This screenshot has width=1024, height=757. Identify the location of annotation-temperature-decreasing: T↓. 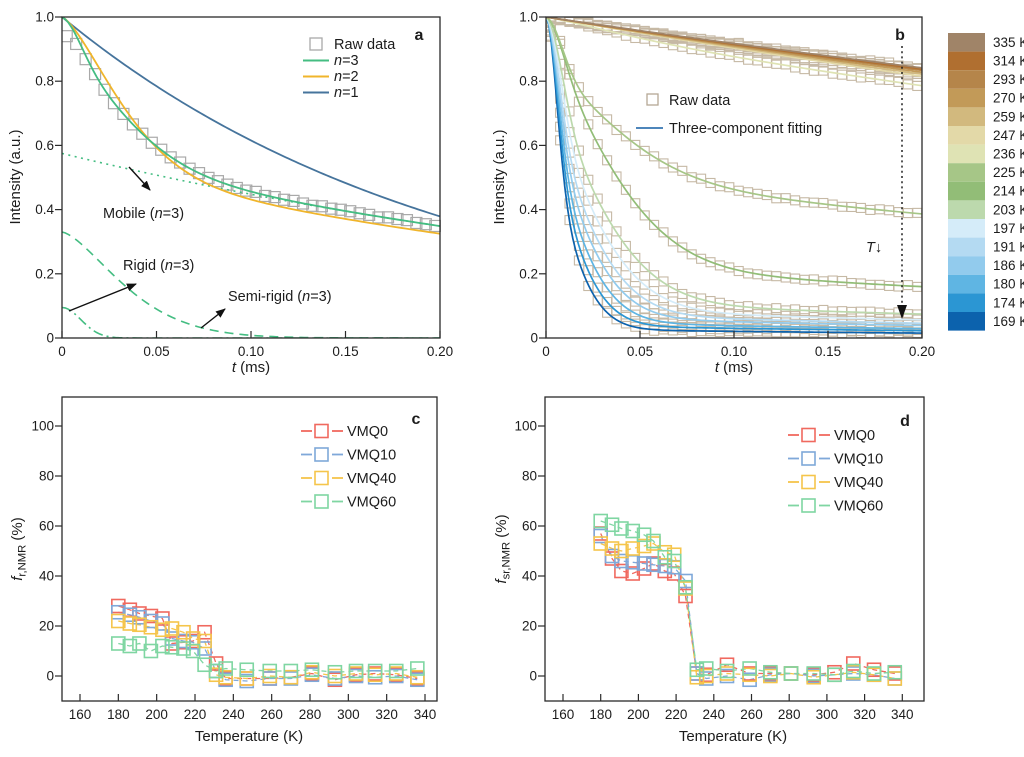
(874, 248).